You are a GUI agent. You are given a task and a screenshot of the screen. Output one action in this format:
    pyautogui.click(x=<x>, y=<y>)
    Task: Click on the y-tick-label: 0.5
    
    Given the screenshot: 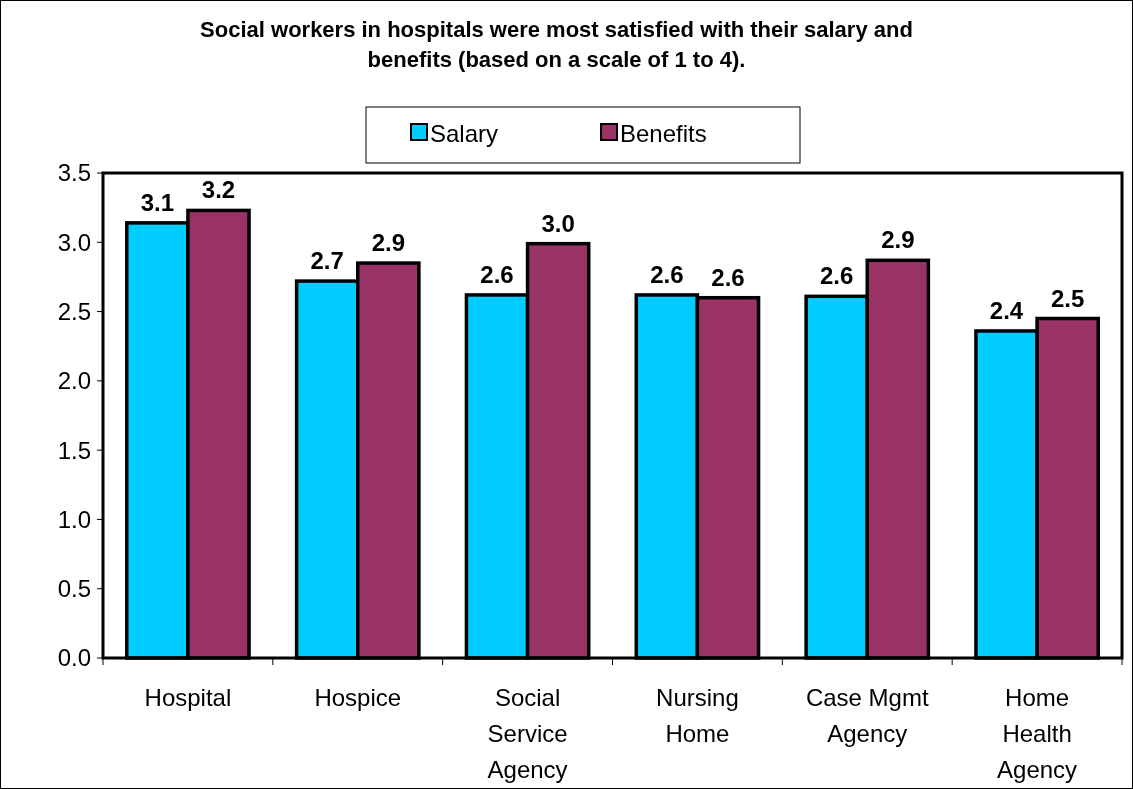 What is the action you would take?
    pyautogui.click(x=74, y=589)
    